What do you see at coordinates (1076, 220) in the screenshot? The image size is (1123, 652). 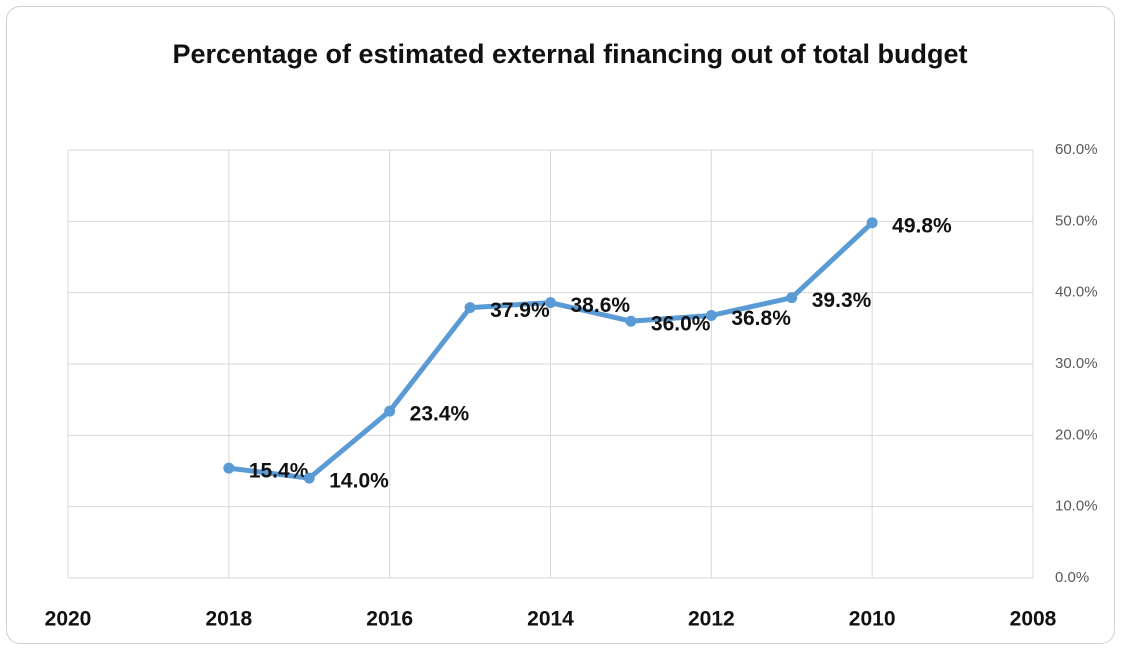 I see `y-tick-label: 50.0%` at bounding box center [1076, 220].